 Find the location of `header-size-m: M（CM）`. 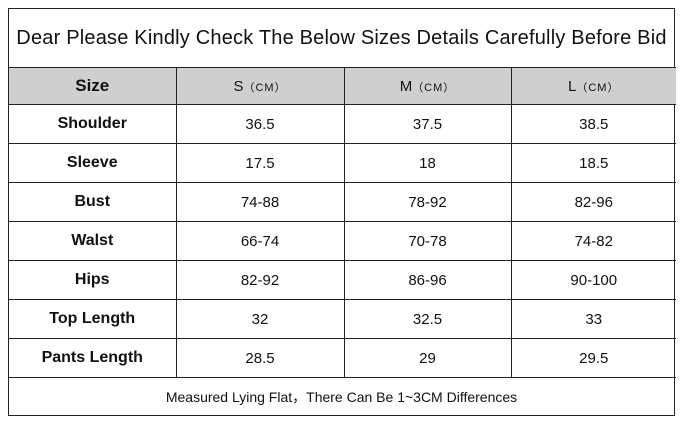

header-size-m: M（CM） is located at coordinates (427, 86).